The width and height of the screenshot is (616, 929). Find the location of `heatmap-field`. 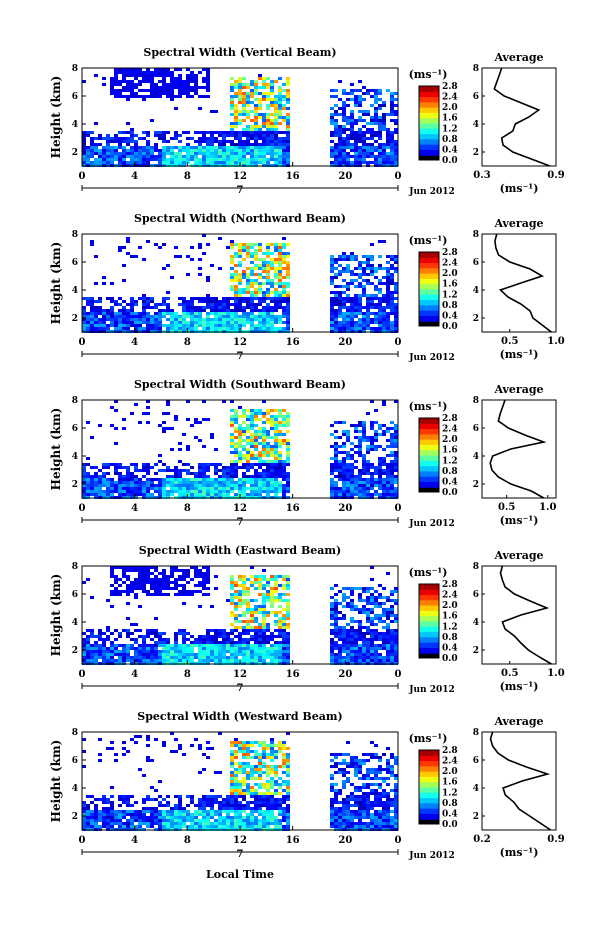

heatmap-field is located at coordinates (240, 283).